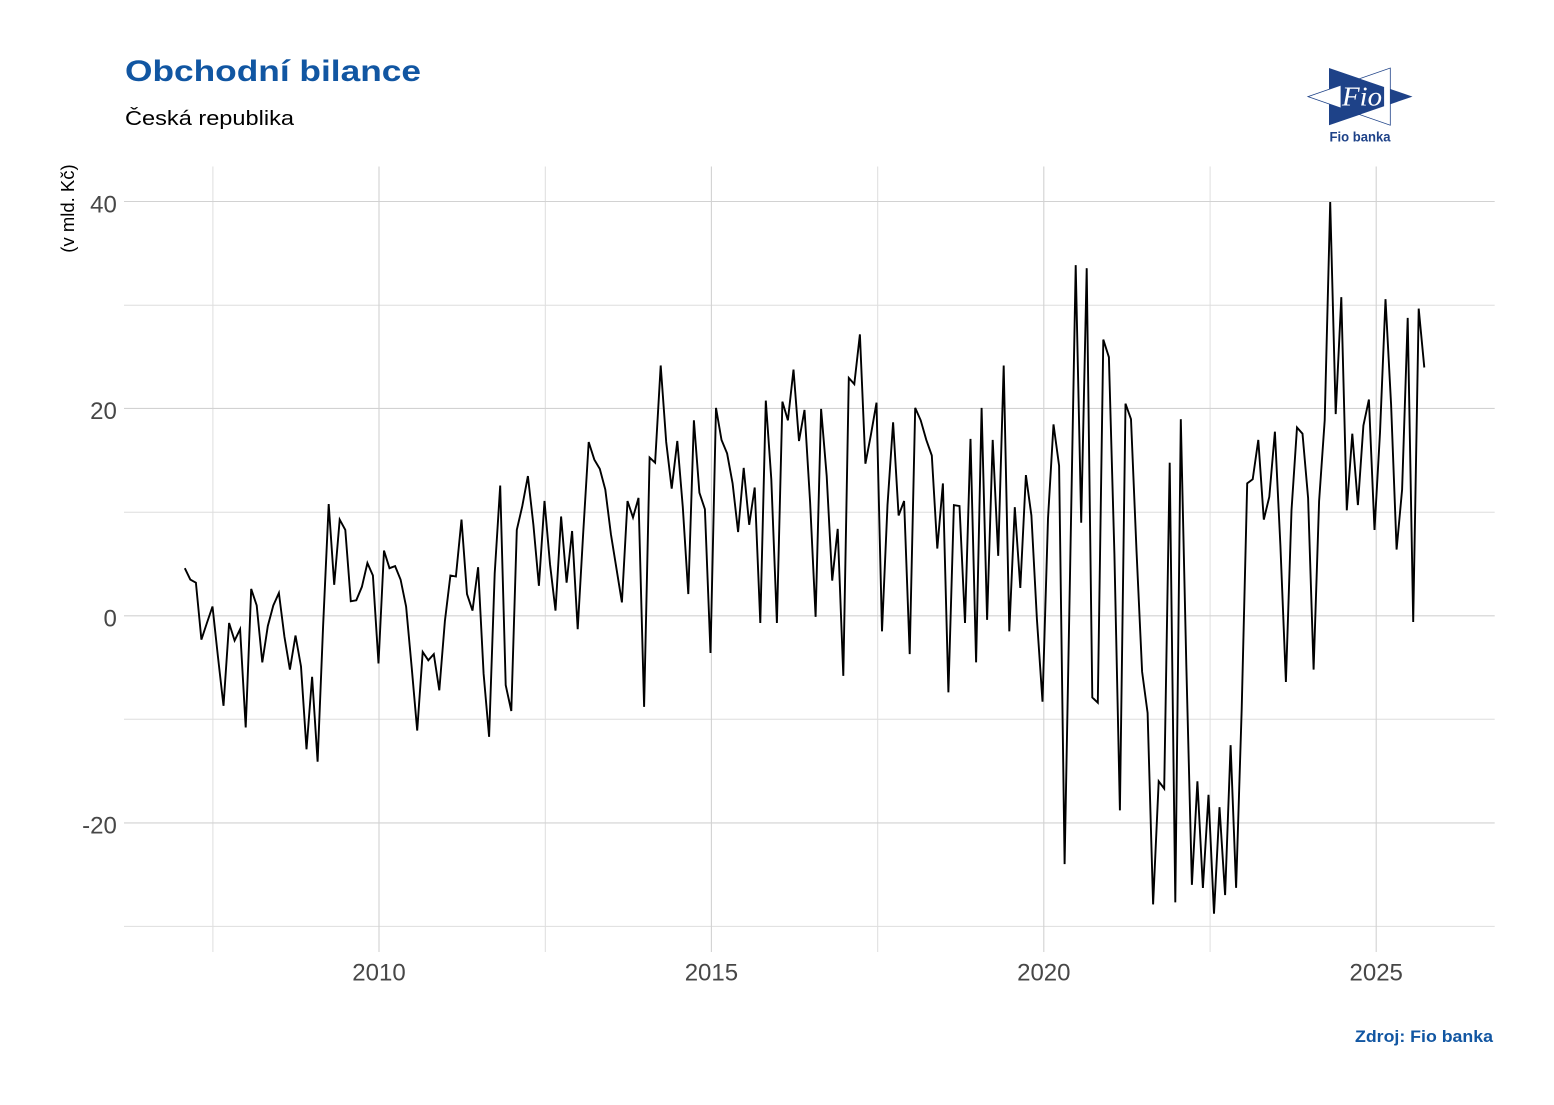 This screenshot has width=1554, height=1105. Describe the element at coordinates (103, 204) in the screenshot. I see `svg-text: 40` at that location.